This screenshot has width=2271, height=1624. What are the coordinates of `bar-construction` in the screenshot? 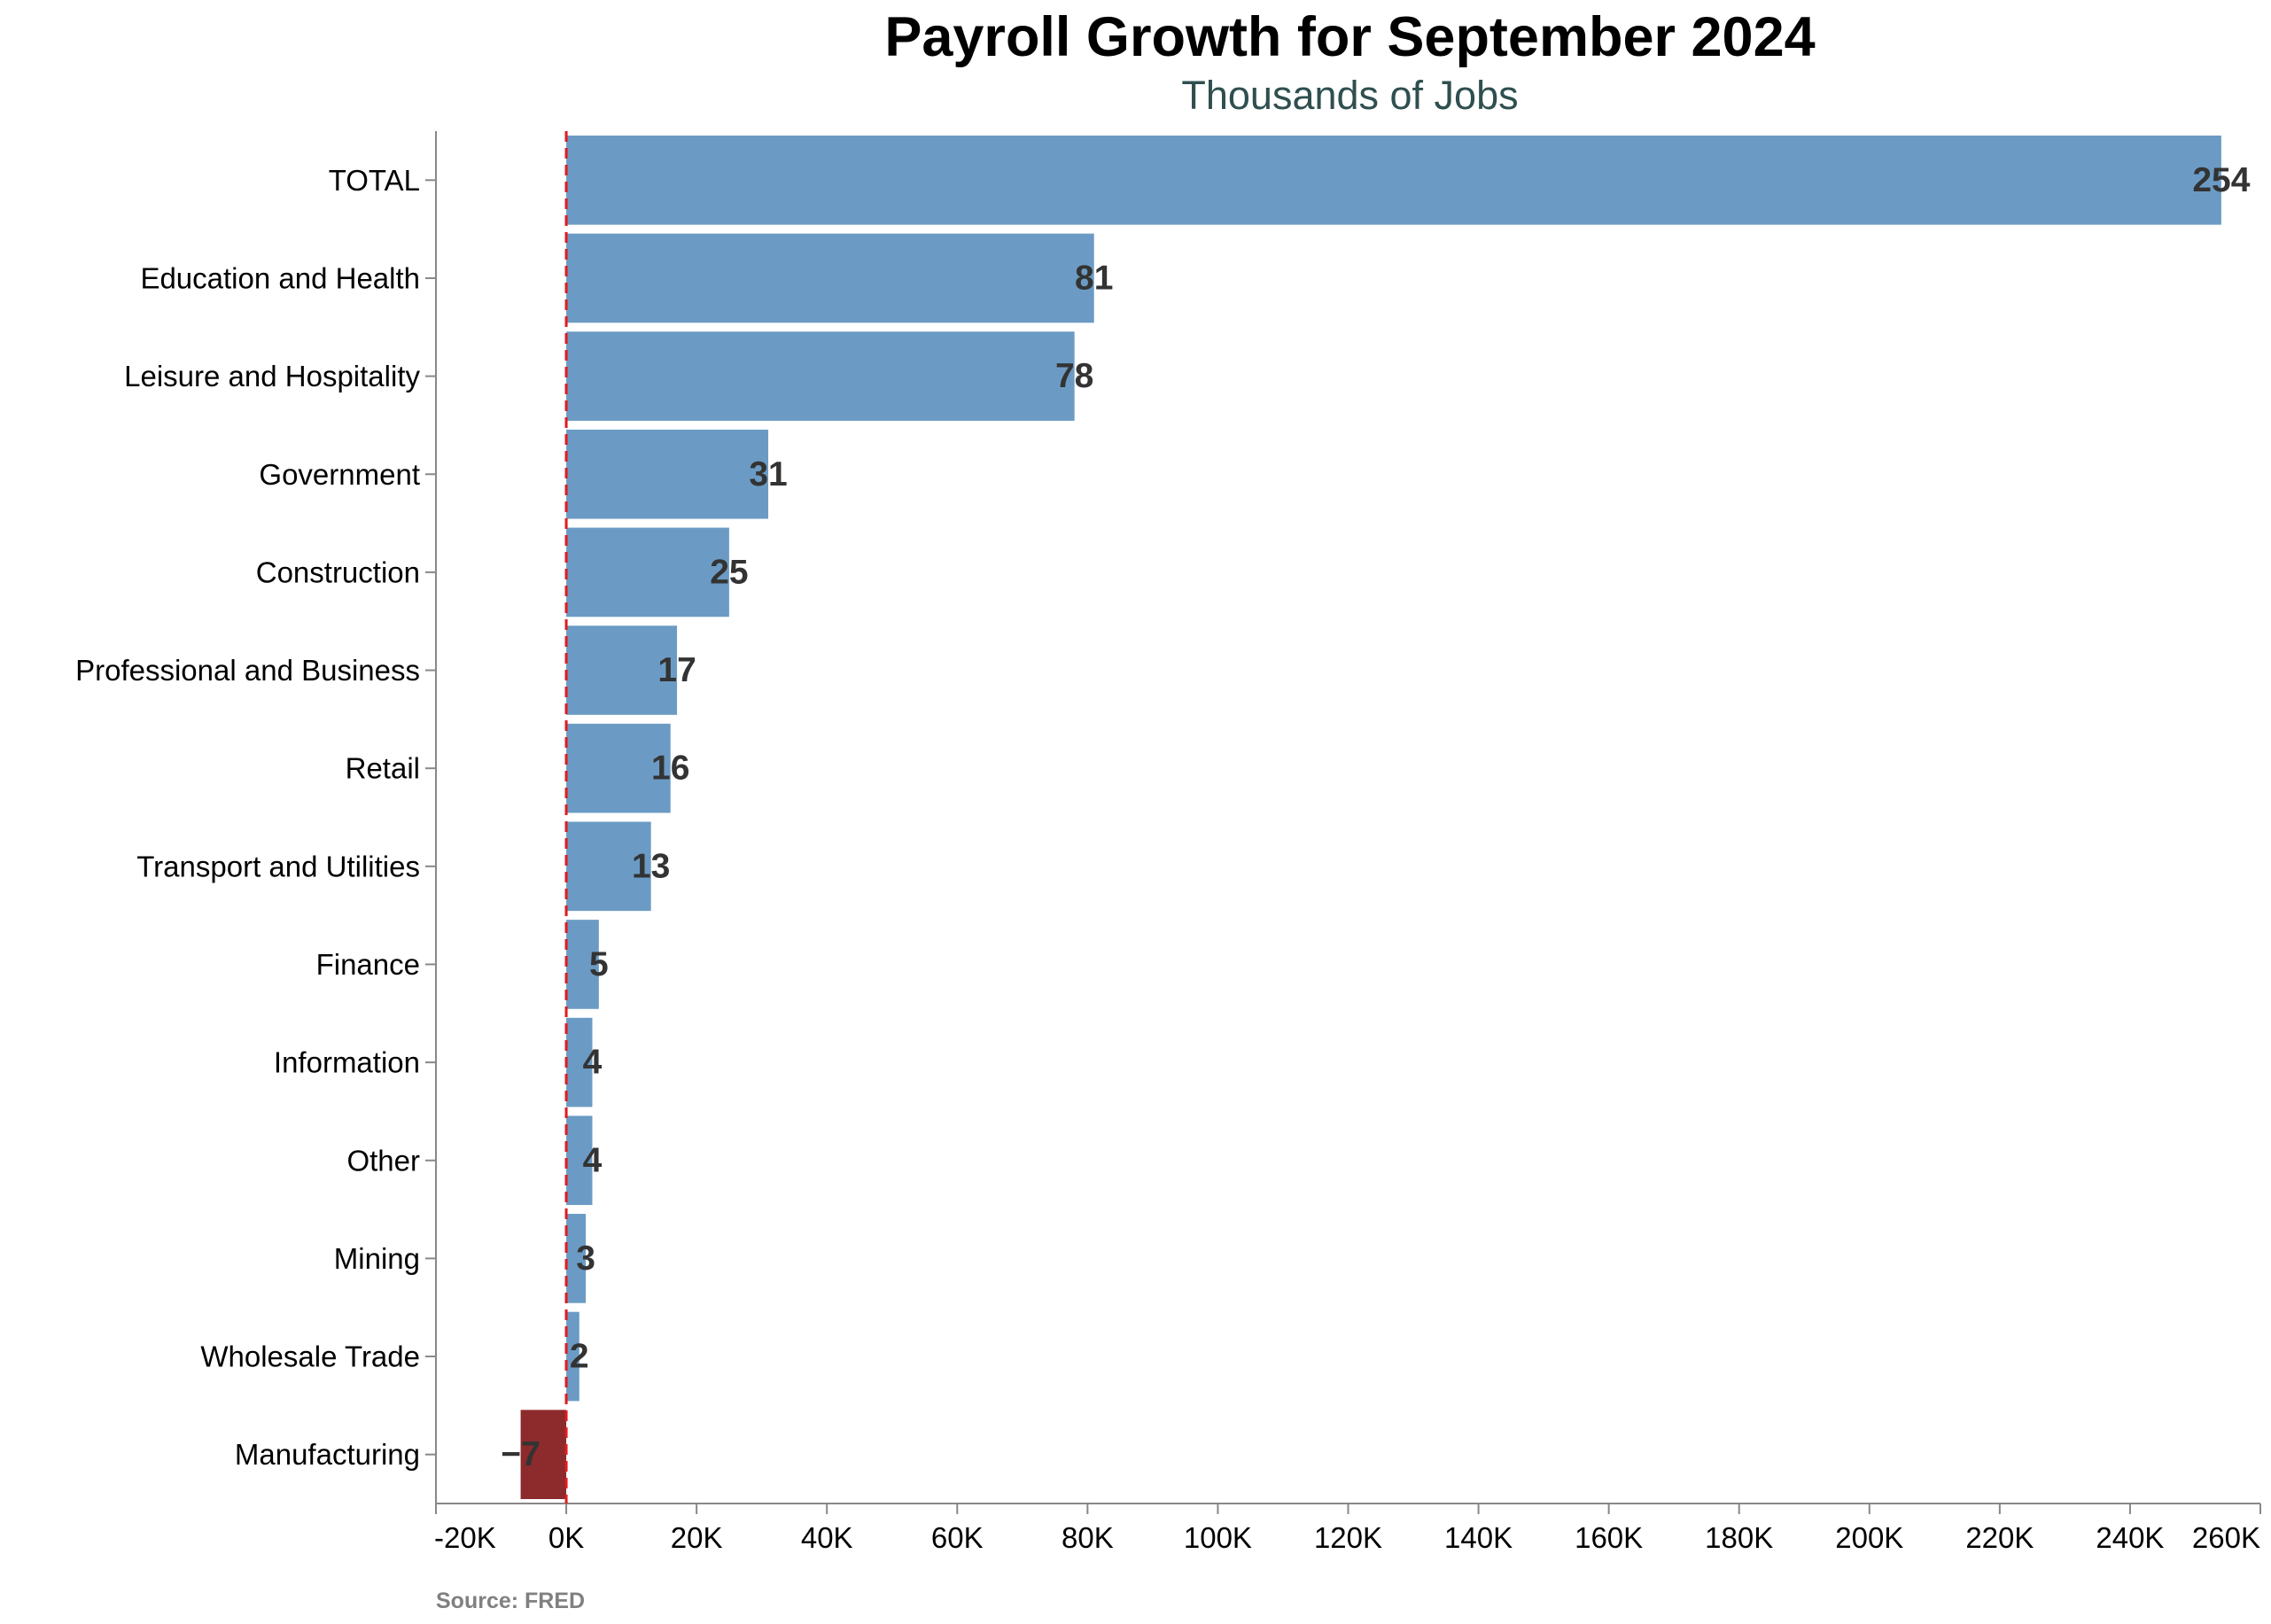 It's located at (647, 572).